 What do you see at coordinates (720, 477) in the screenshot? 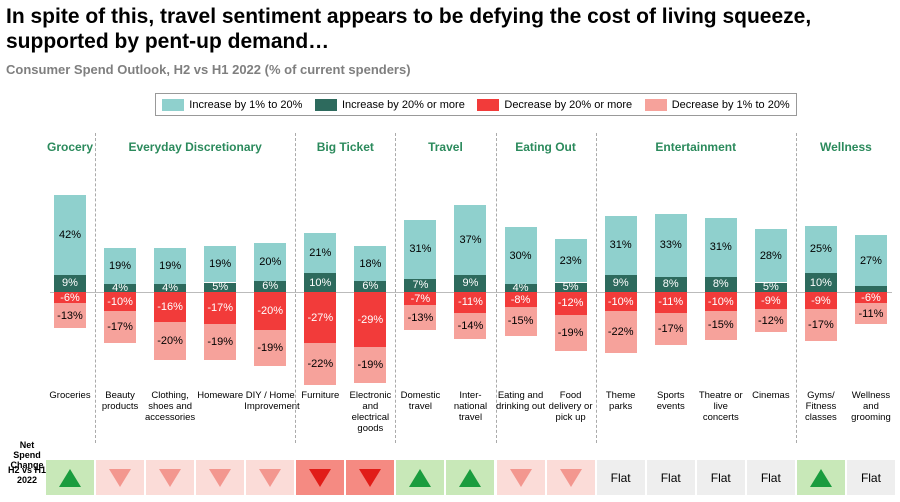
I see `net-change-cell: Flat` at bounding box center [720, 477].